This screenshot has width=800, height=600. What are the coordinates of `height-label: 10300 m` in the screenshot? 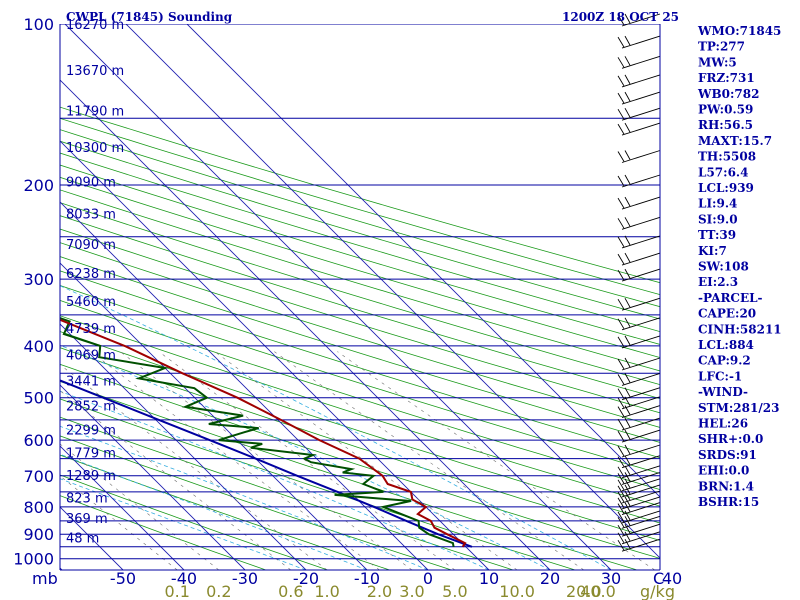 It's located at (95, 148).